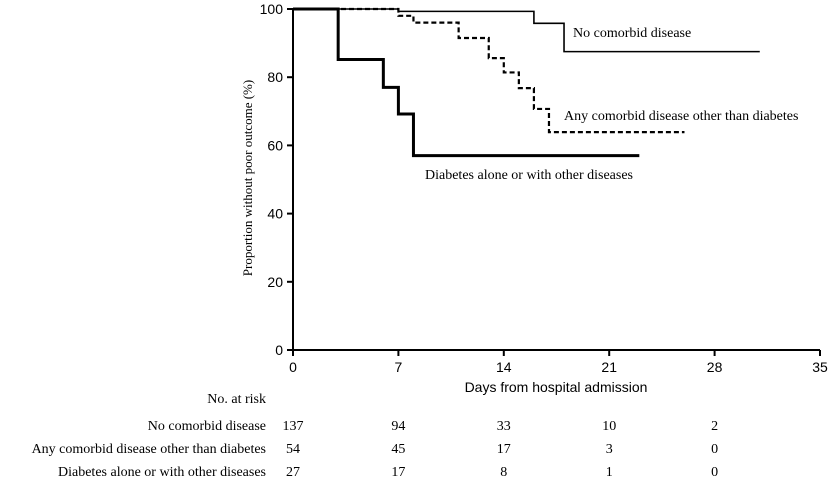  What do you see at coordinates (820, 367) in the screenshot?
I see `x-tick-label: 35` at bounding box center [820, 367].